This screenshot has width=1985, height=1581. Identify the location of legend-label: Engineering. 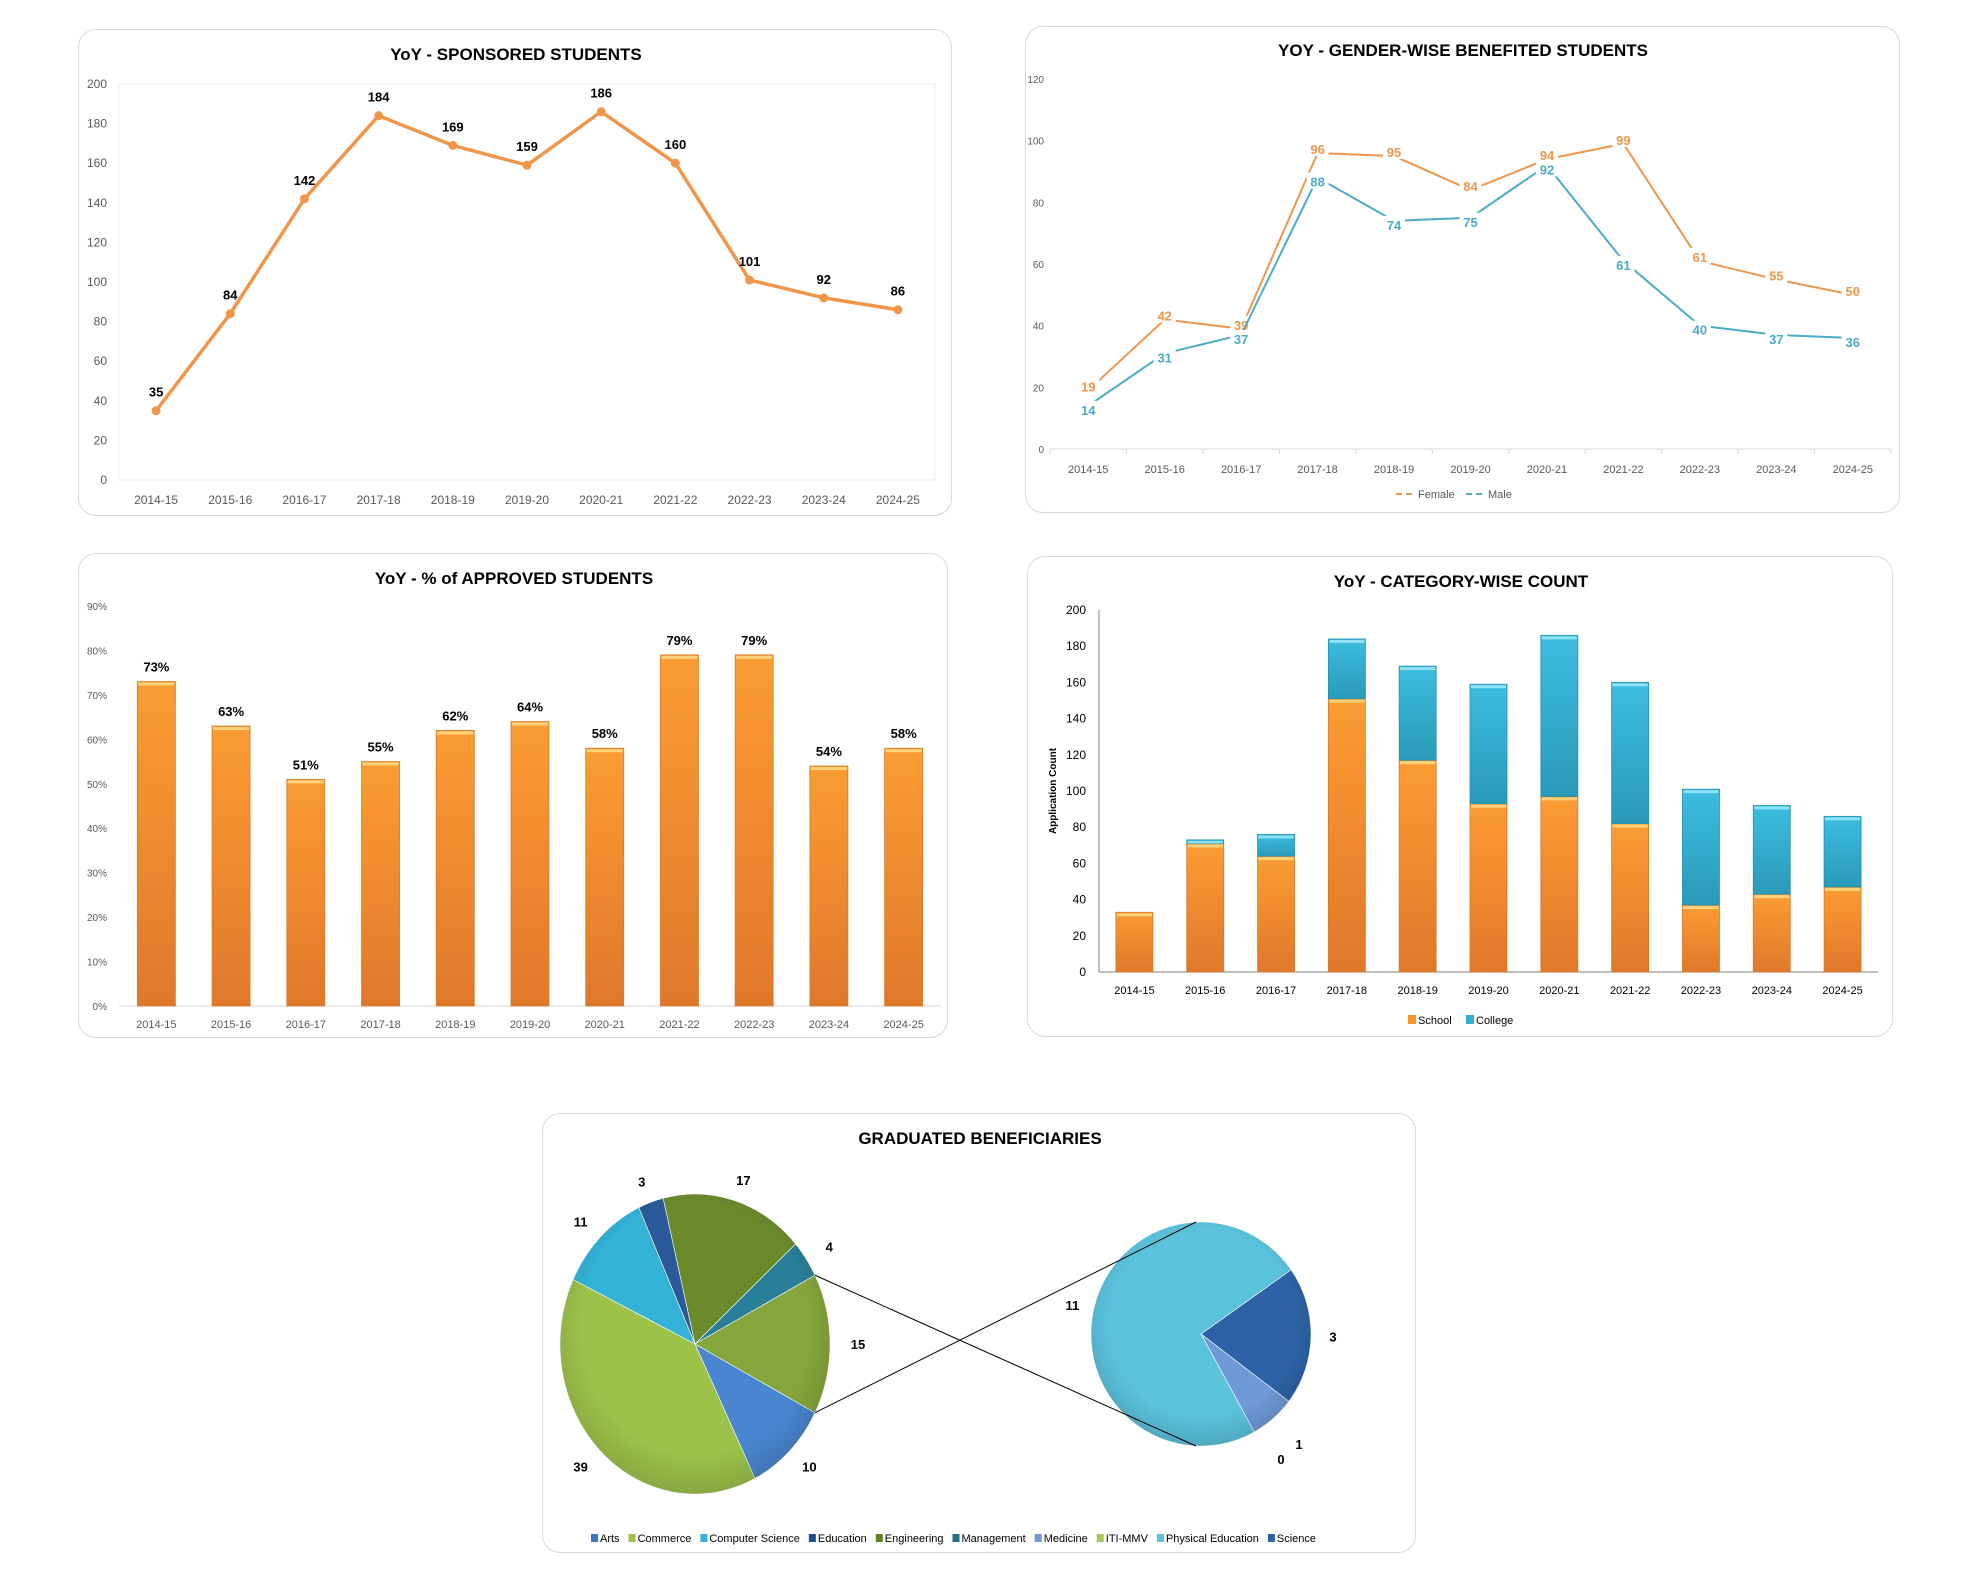
(914, 1539).